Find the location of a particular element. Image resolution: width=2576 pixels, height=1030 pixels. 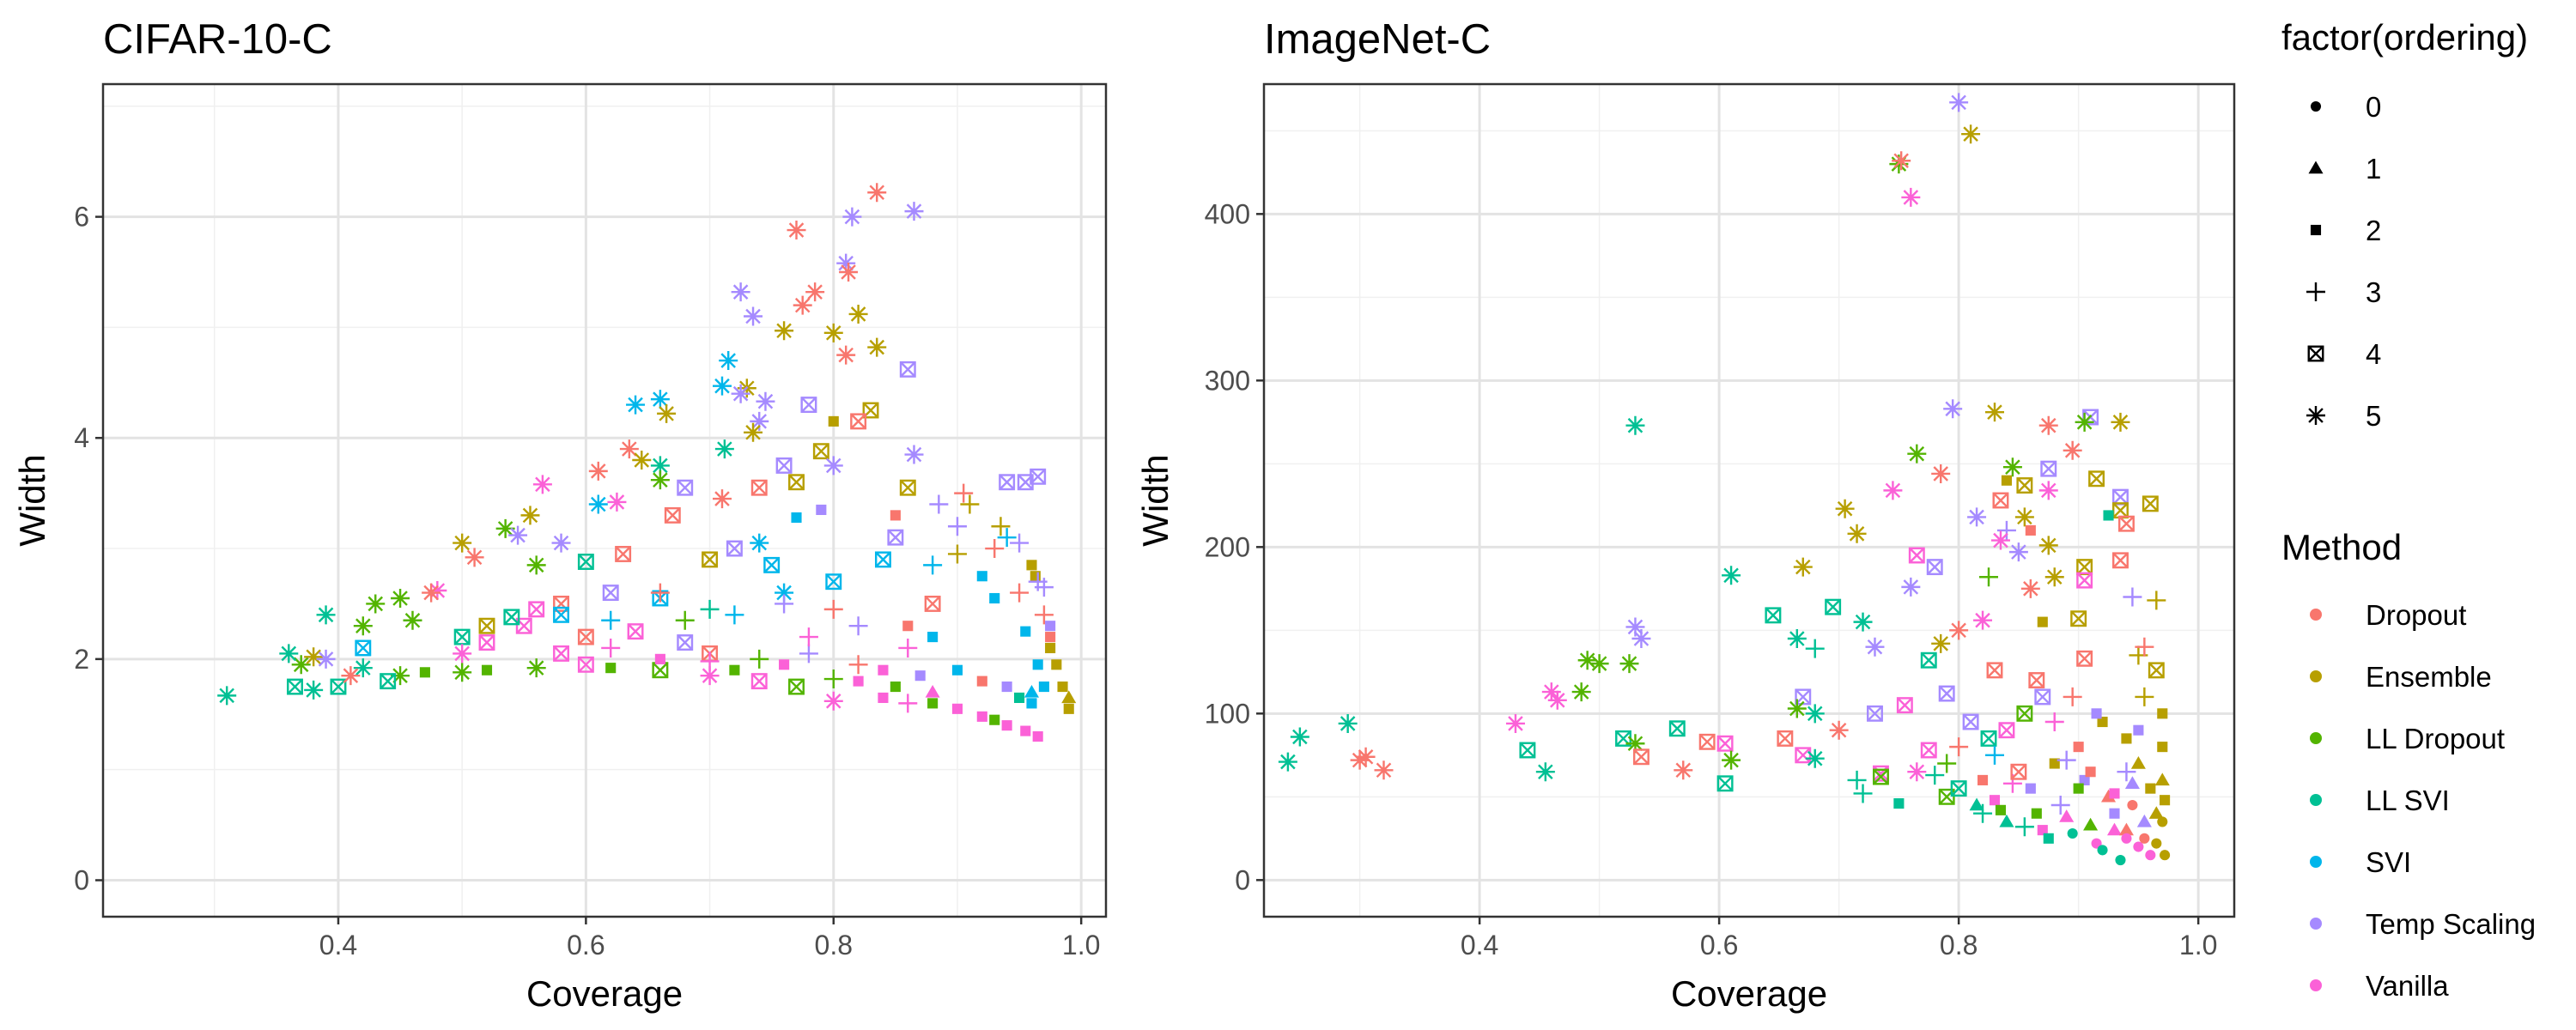

y-tick-label: 4 is located at coordinates (82, 437).